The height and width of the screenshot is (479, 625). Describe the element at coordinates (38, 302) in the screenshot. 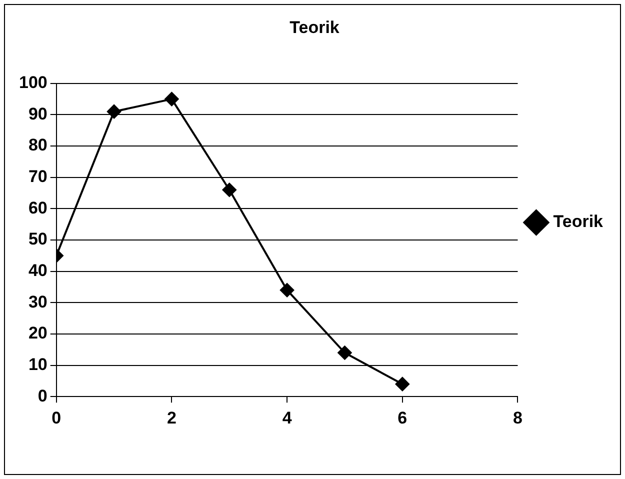

I see `y-tick-label: 30` at that location.